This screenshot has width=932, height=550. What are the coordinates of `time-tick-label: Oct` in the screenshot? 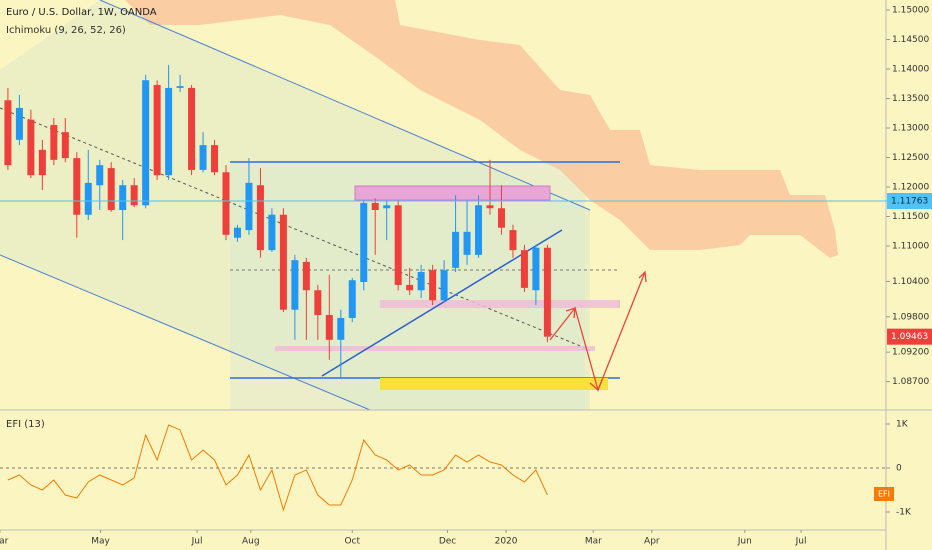 It's located at (352, 542).